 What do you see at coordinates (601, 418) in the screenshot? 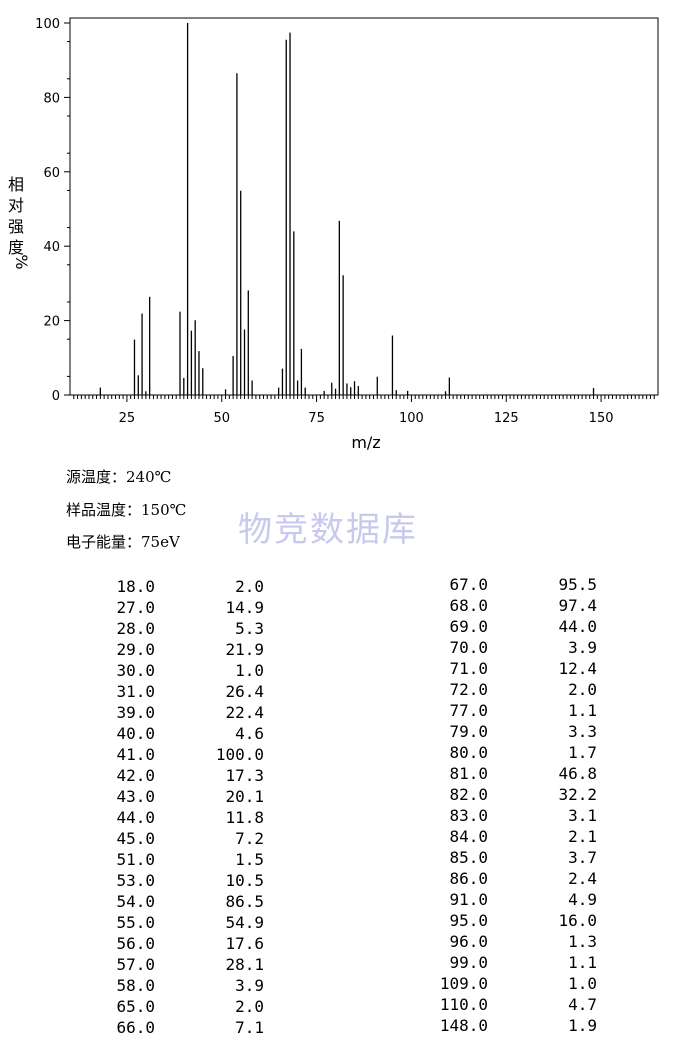
I see `x-tick-label: 150` at bounding box center [601, 418].